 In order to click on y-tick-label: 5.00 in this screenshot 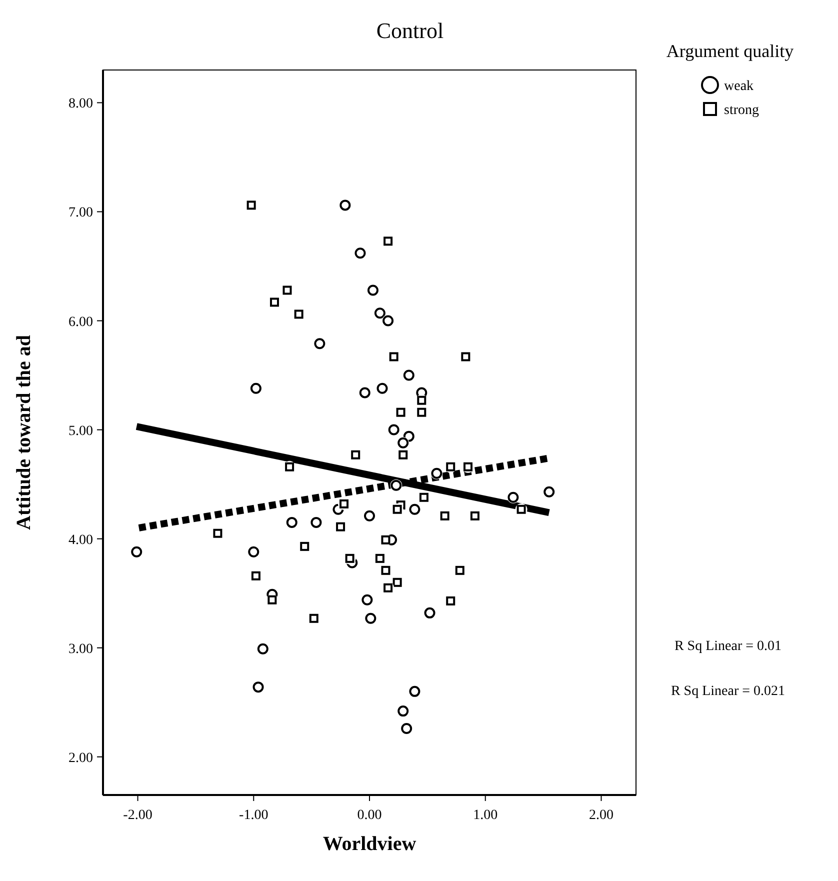, I will do `click(80, 431)`.